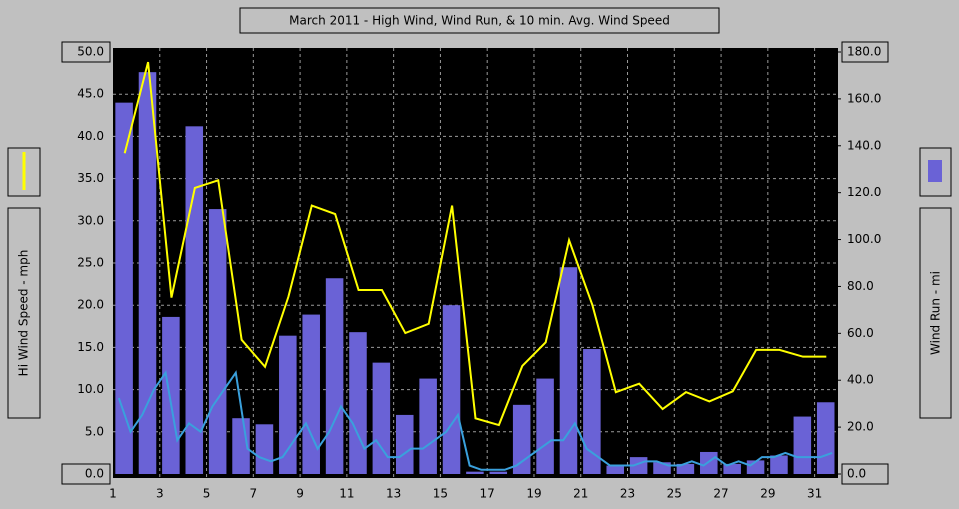  Describe the element at coordinates (720, 494) in the screenshot. I see `x-tick-label: 27` at that location.